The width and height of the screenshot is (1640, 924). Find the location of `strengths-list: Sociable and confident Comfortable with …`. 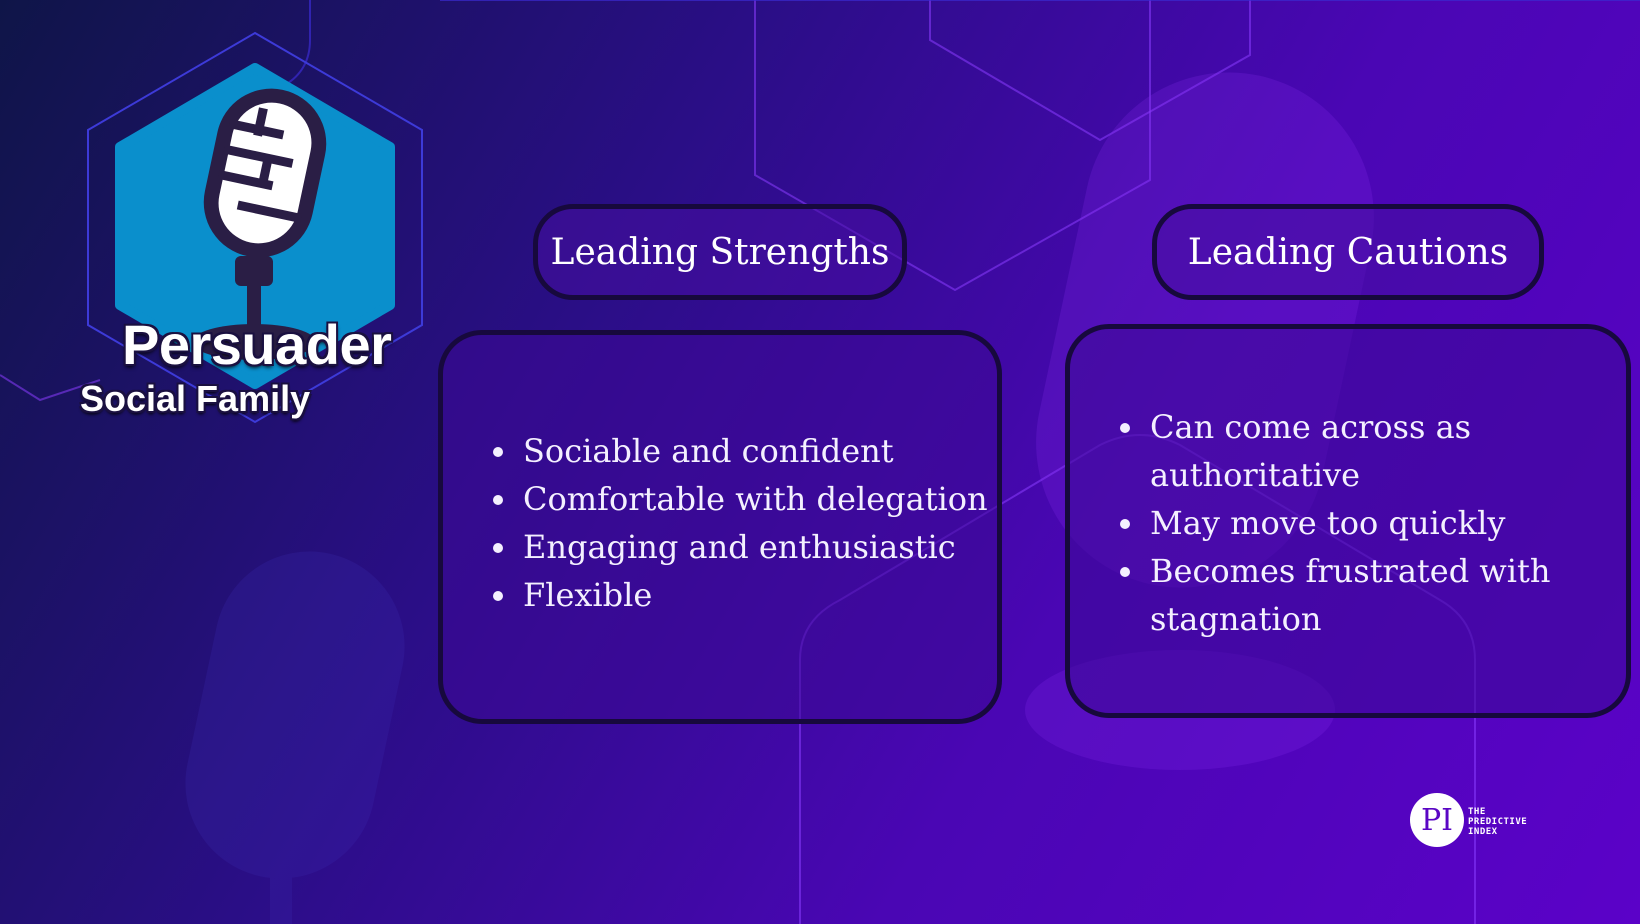

strengths-list: Sociable and confident Comfortable with … is located at coordinates (734, 523).